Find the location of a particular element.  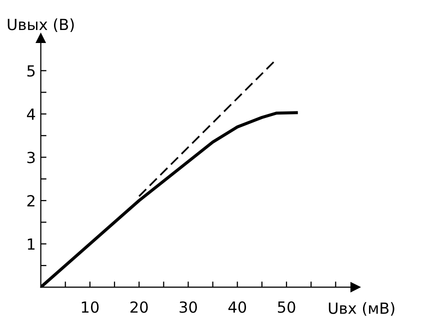

y-tick-label: 2 is located at coordinates (30, 200).